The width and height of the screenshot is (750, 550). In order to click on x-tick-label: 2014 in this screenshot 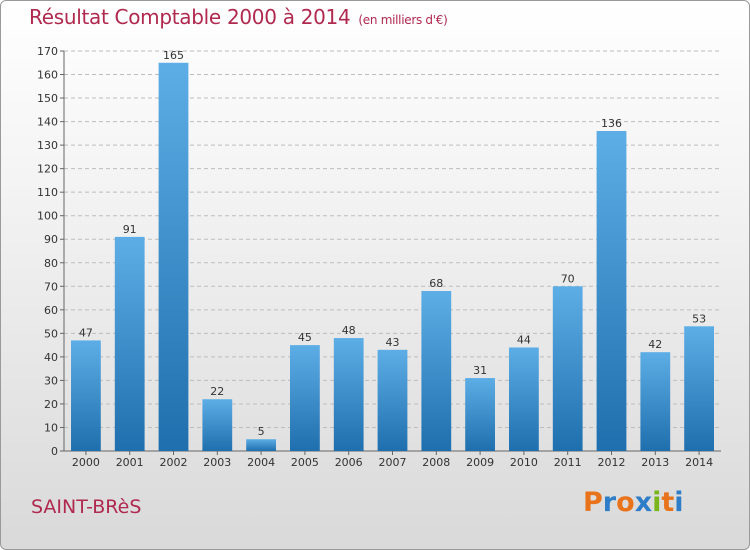, I will do `click(699, 462)`.